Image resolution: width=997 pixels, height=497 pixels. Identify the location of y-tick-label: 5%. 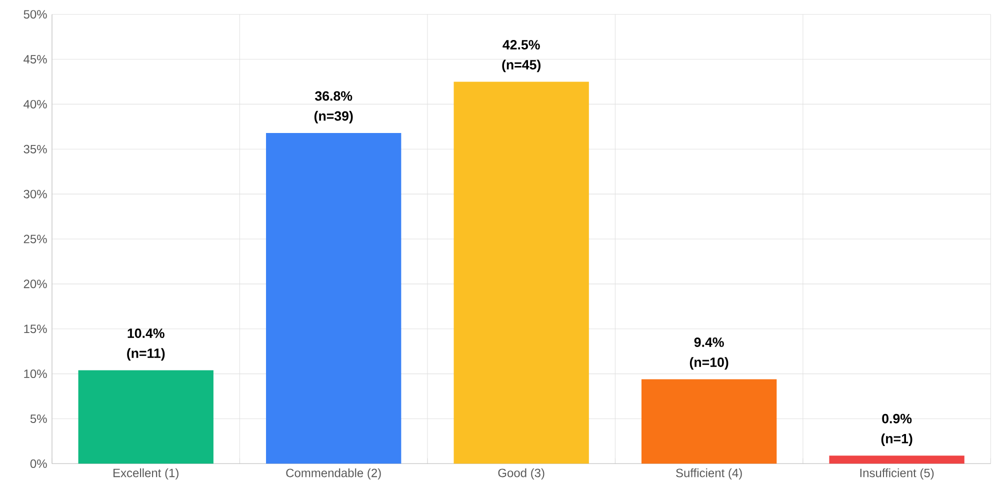
(38, 418).